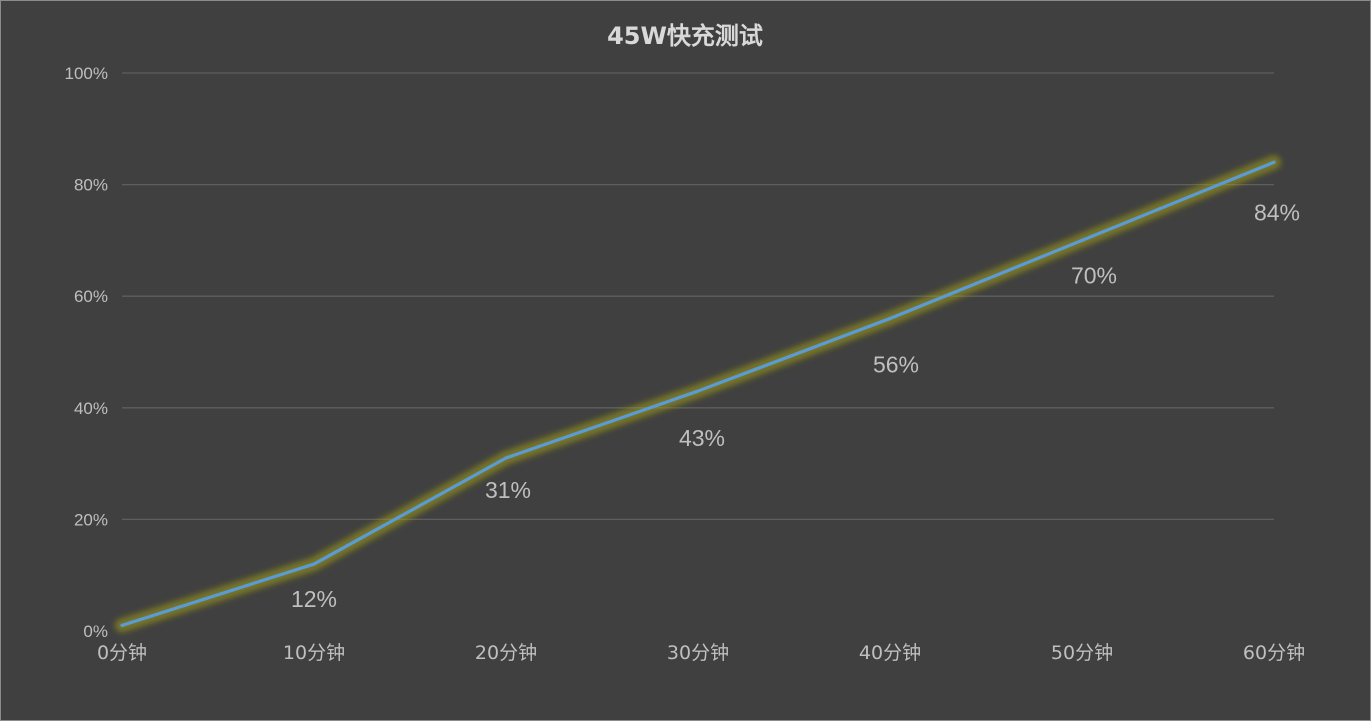 Image resolution: width=1371 pixels, height=721 pixels. I want to click on data-label: 43%, so click(702, 438).